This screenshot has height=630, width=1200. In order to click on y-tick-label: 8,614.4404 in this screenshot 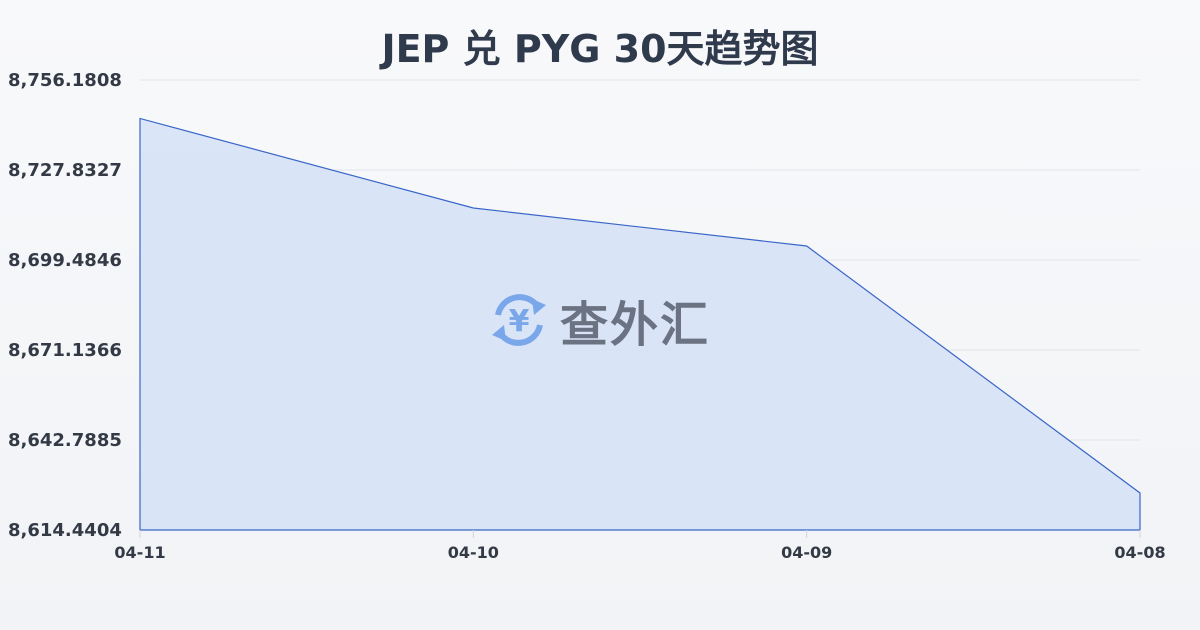, I will do `click(65, 530)`.